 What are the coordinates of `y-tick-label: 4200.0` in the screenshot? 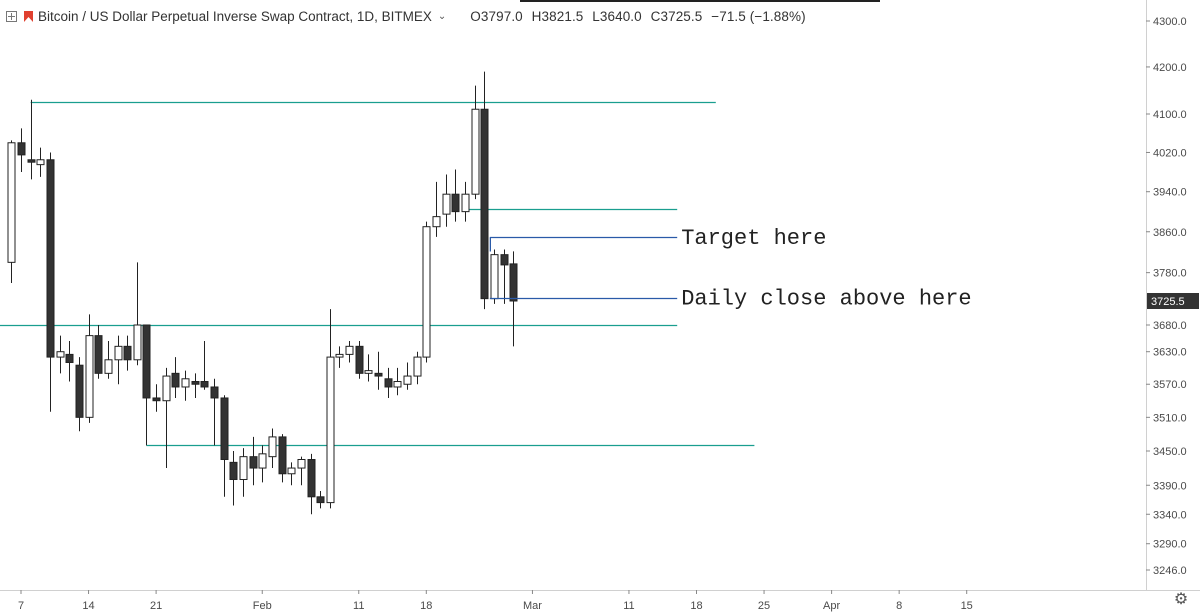 It's located at (1170, 68).